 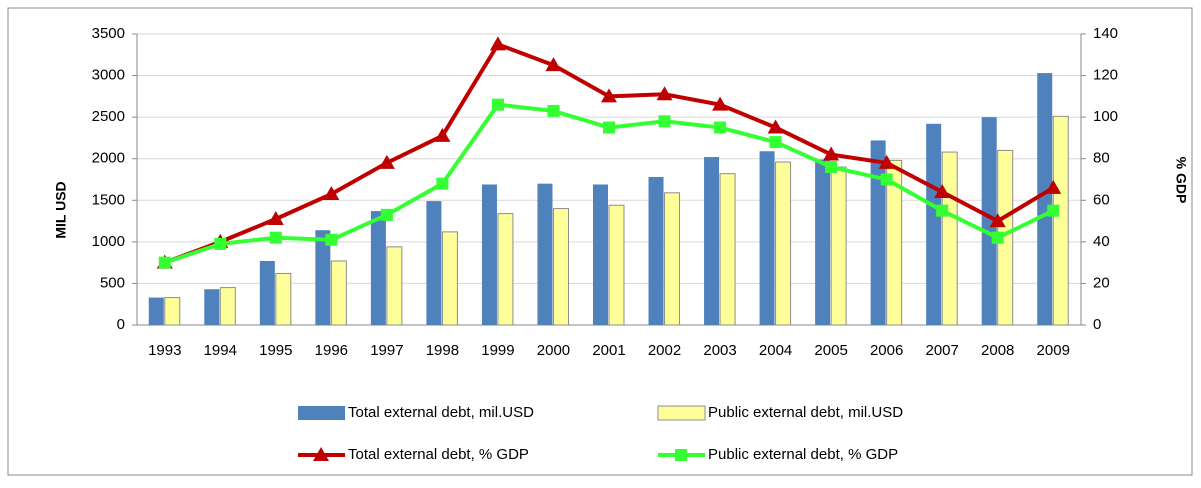 What do you see at coordinates (108, 199) in the screenshot?
I see `y-tick-label: 1500` at bounding box center [108, 199].